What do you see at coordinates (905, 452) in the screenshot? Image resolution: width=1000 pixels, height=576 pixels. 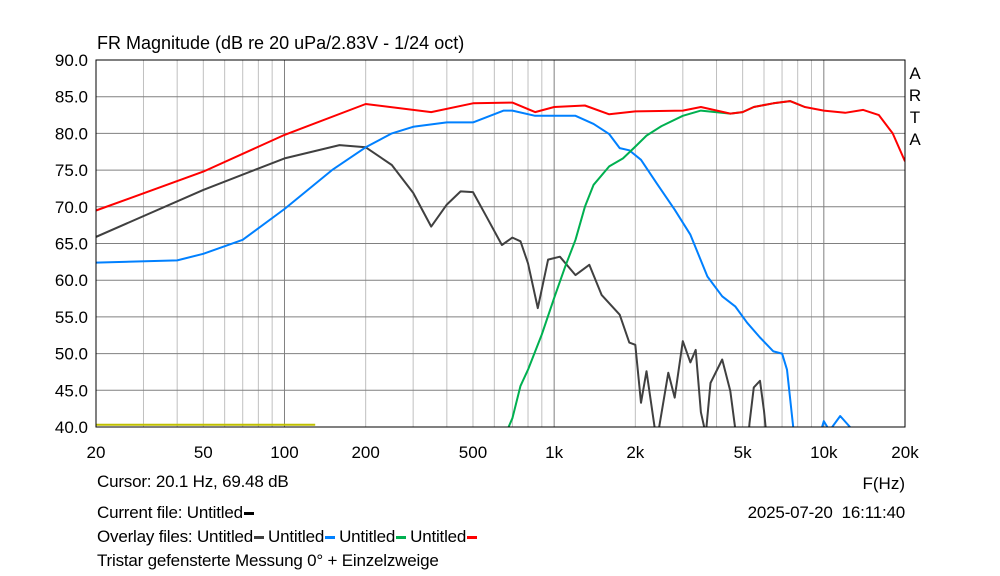 I see `x-tick-label: 20k` at bounding box center [905, 452].